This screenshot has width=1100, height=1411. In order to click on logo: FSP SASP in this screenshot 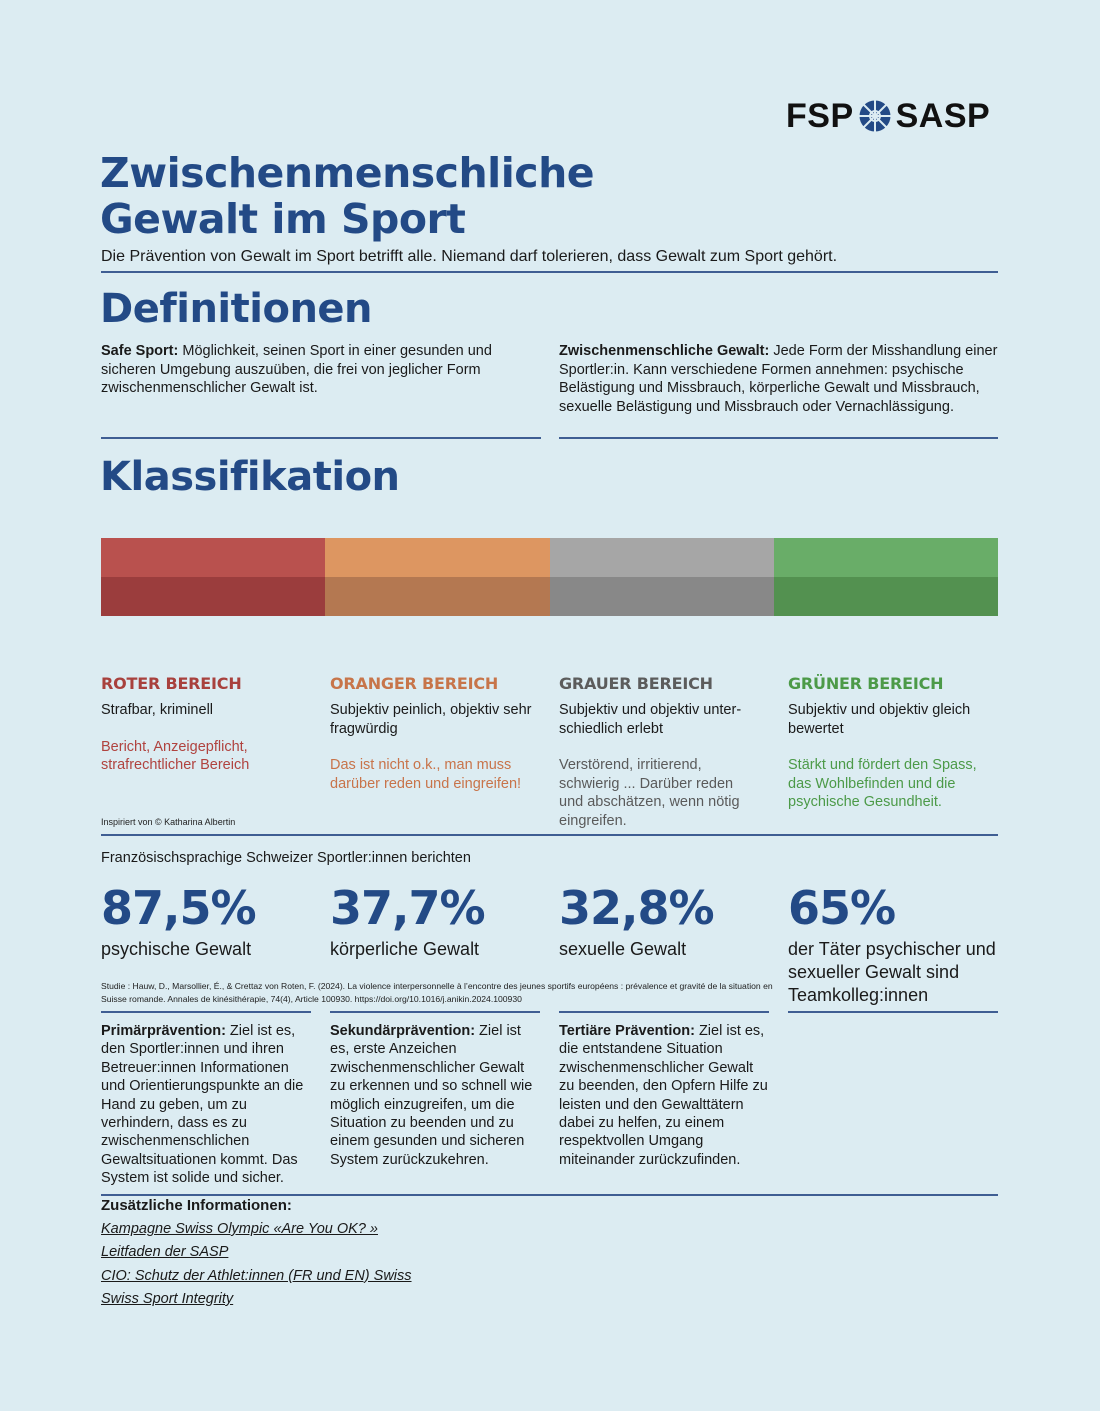, I will do `click(888, 116)`.